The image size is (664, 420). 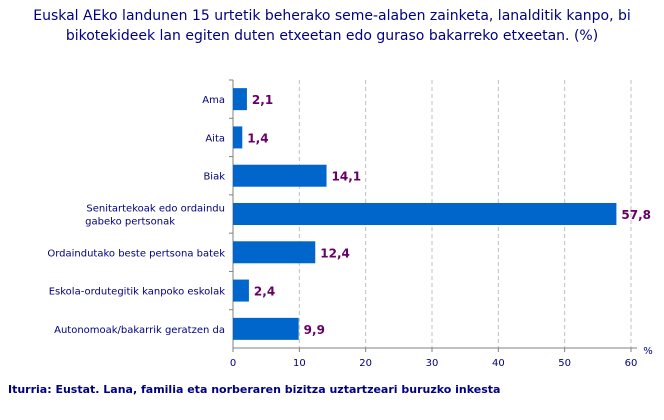 What do you see at coordinates (365, 363) in the screenshot?
I see `x-tick-label: 20` at bounding box center [365, 363].